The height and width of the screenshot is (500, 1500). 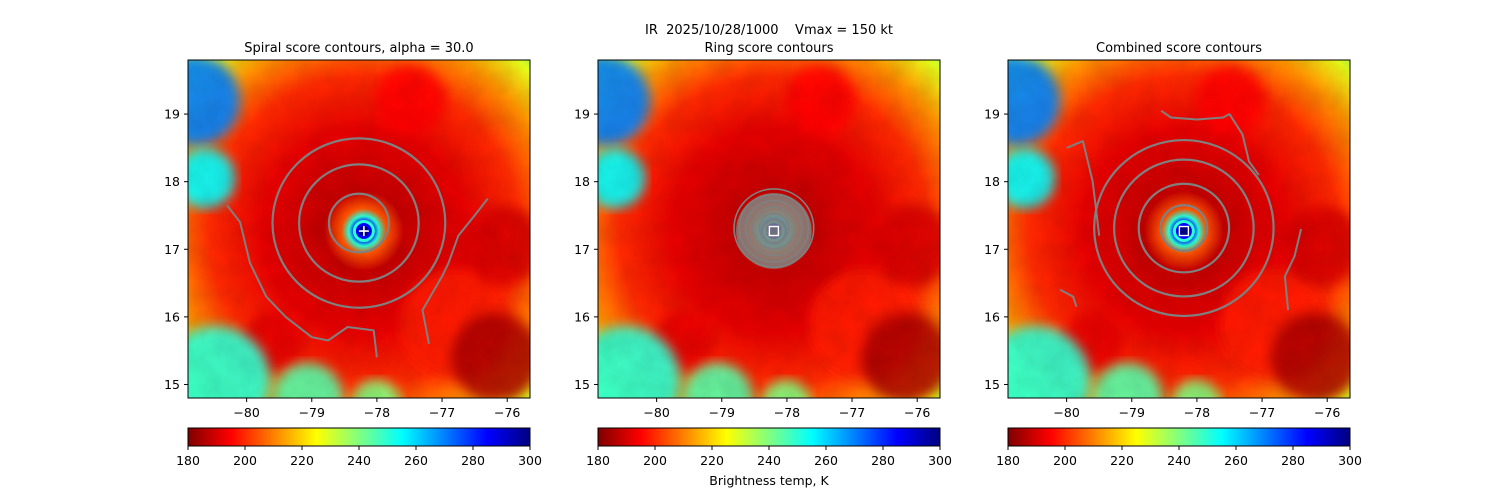 I want to click on ring-score-core, so click(x=774, y=231).